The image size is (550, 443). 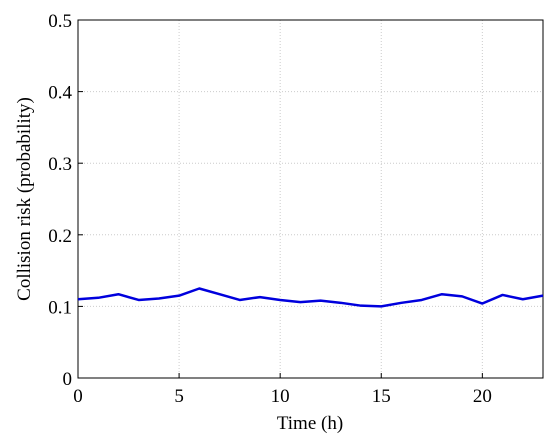 I want to click on y-tick-label: 0.3, so click(x=60, y=164).